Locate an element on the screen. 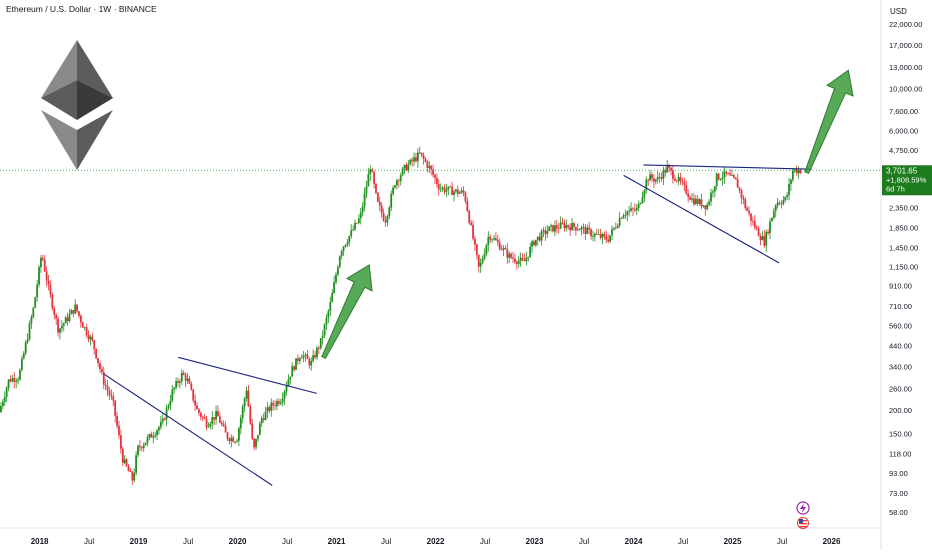  flash-icon is located at coordinates (803, 508).